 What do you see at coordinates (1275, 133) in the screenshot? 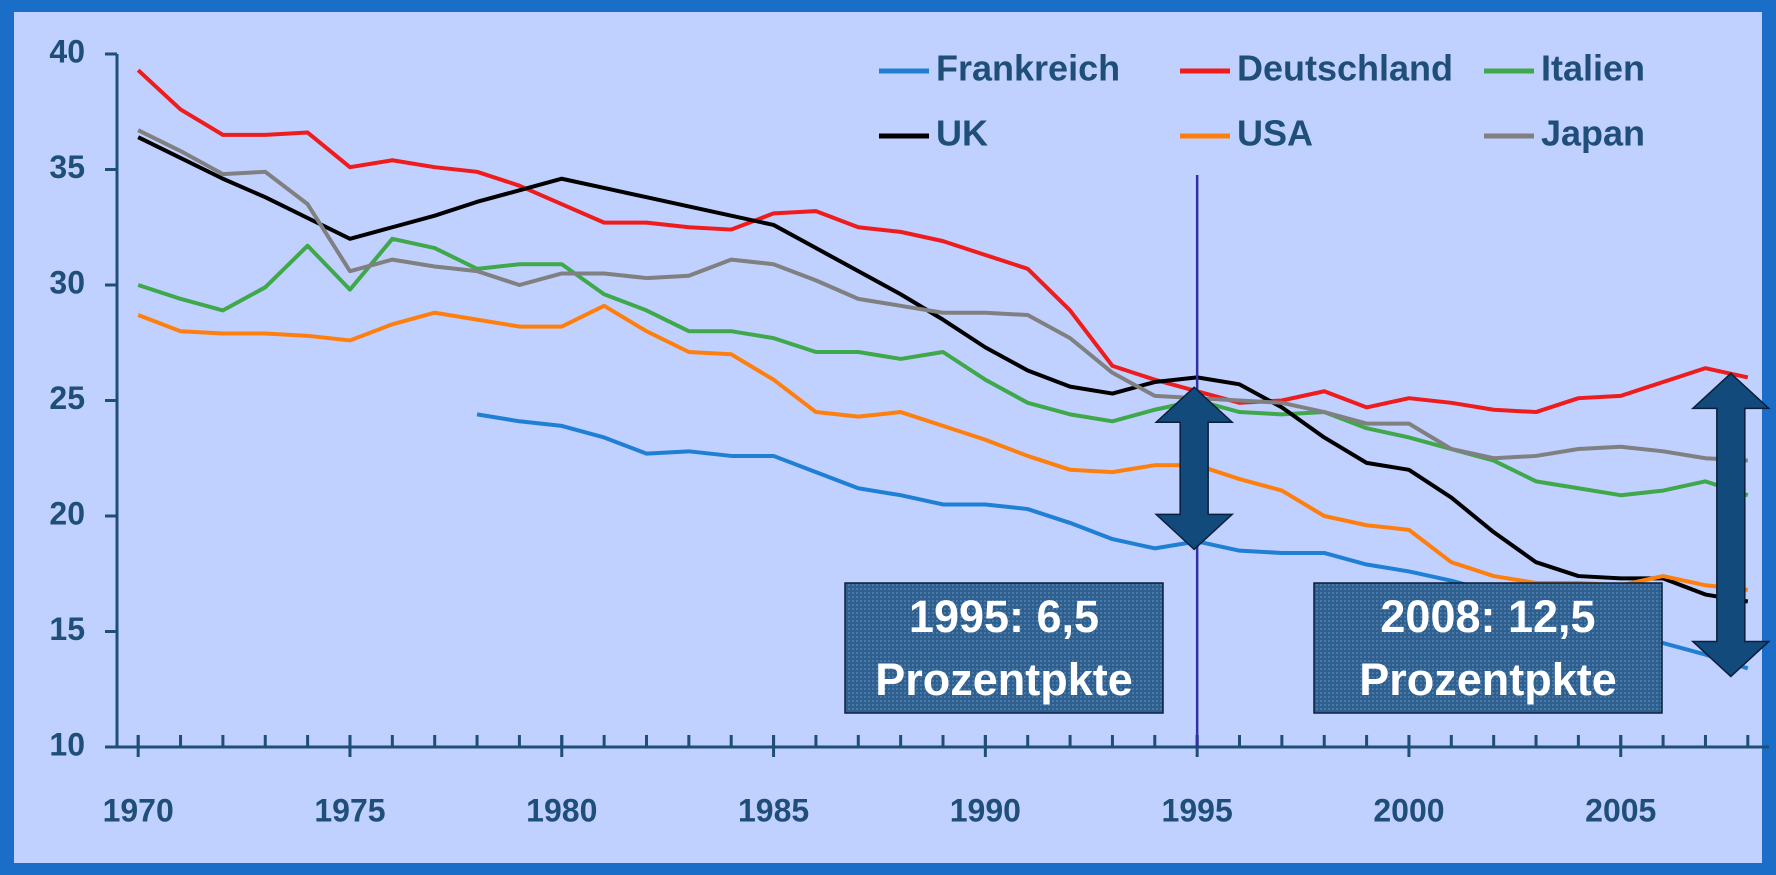
I see `legend-label: USA` at bounding box center [1275, 133].